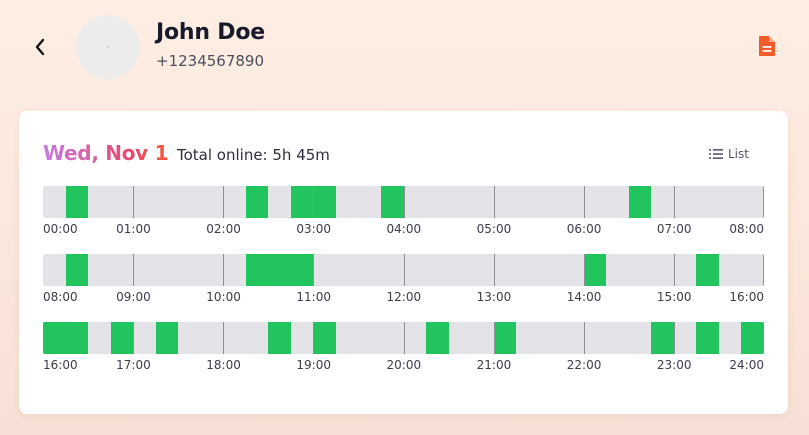 The width and height of the screenshot is (809, 435). Describe the element at coordinates (223, 365) in the screenshot. I see `hour-label: 18:00` at that location.